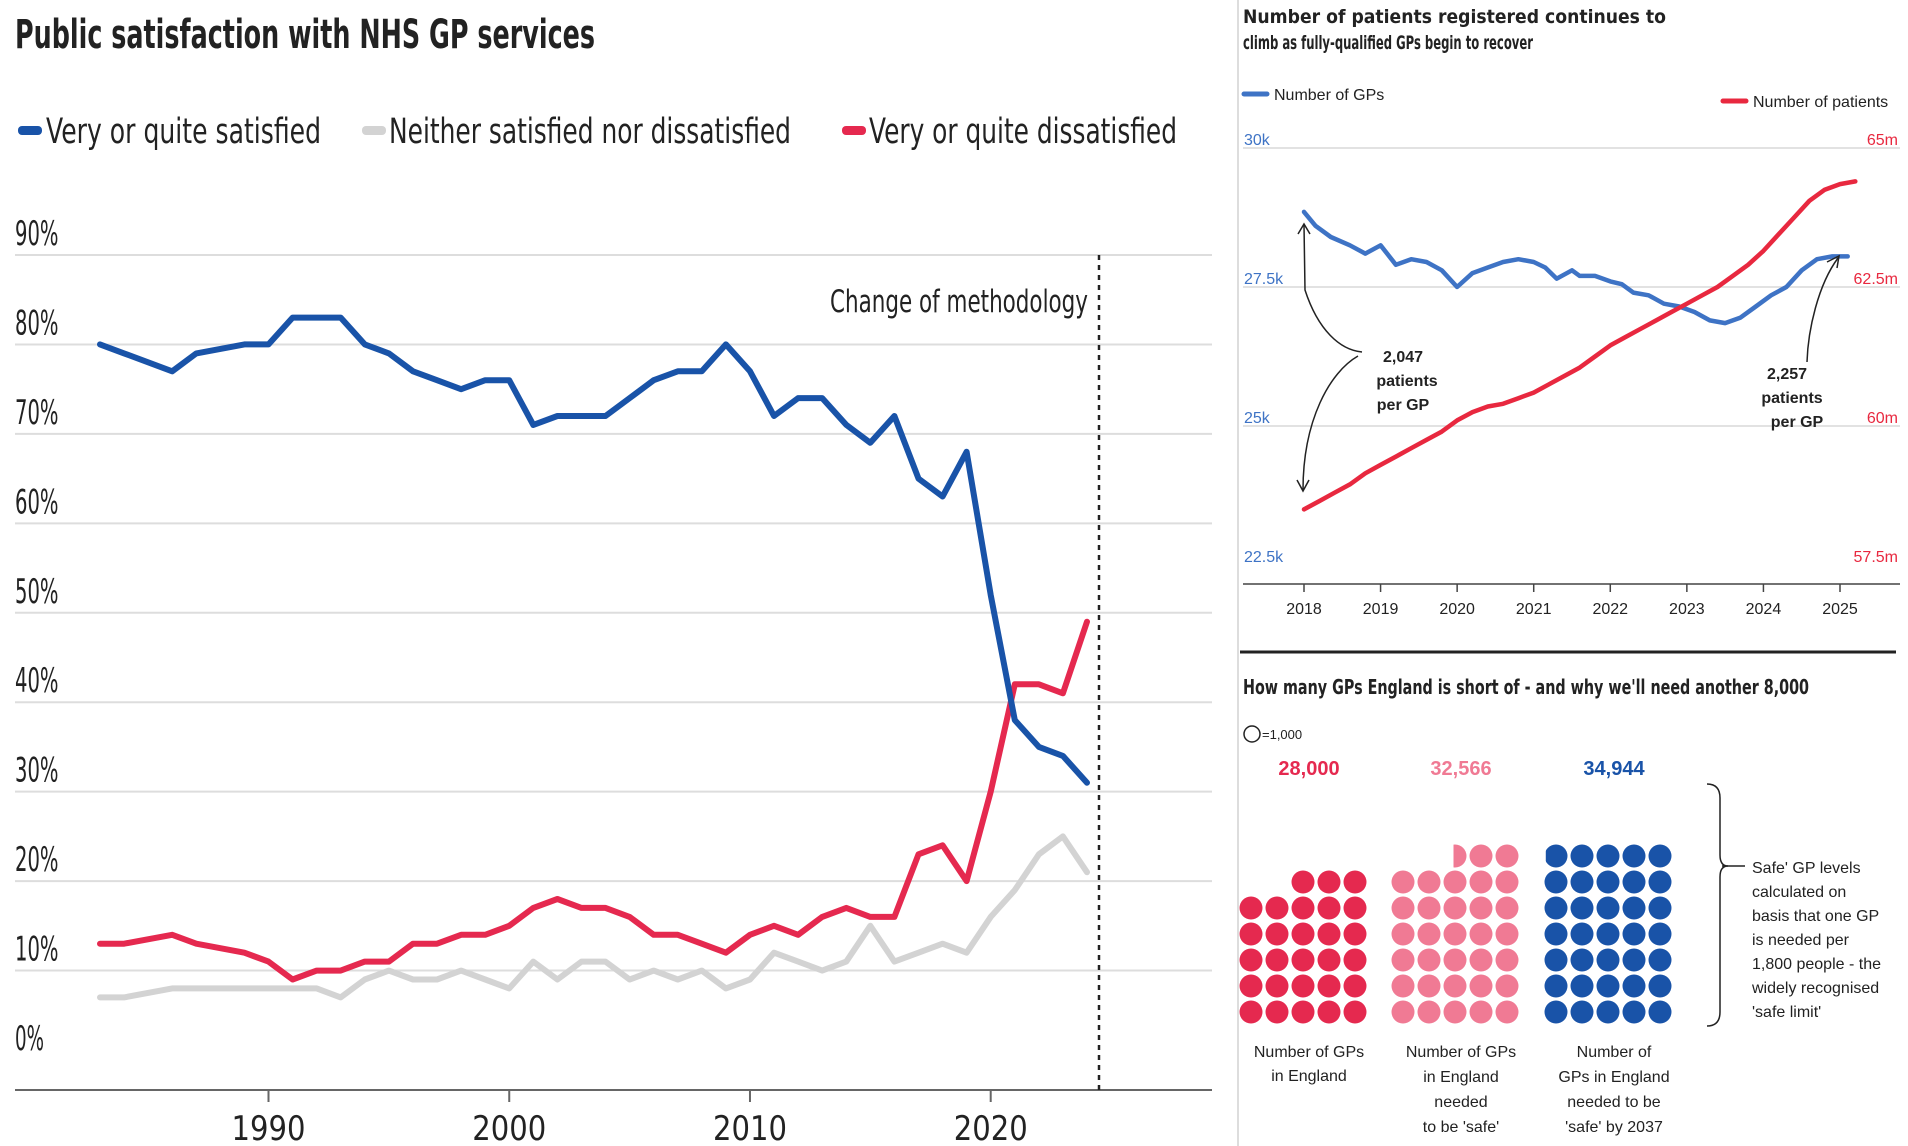 Image resolution: width=1908 pixels, height=1146 pixels. I want to click on legend-label-satisfied: Very or quite satisfied, so click(183, 132).